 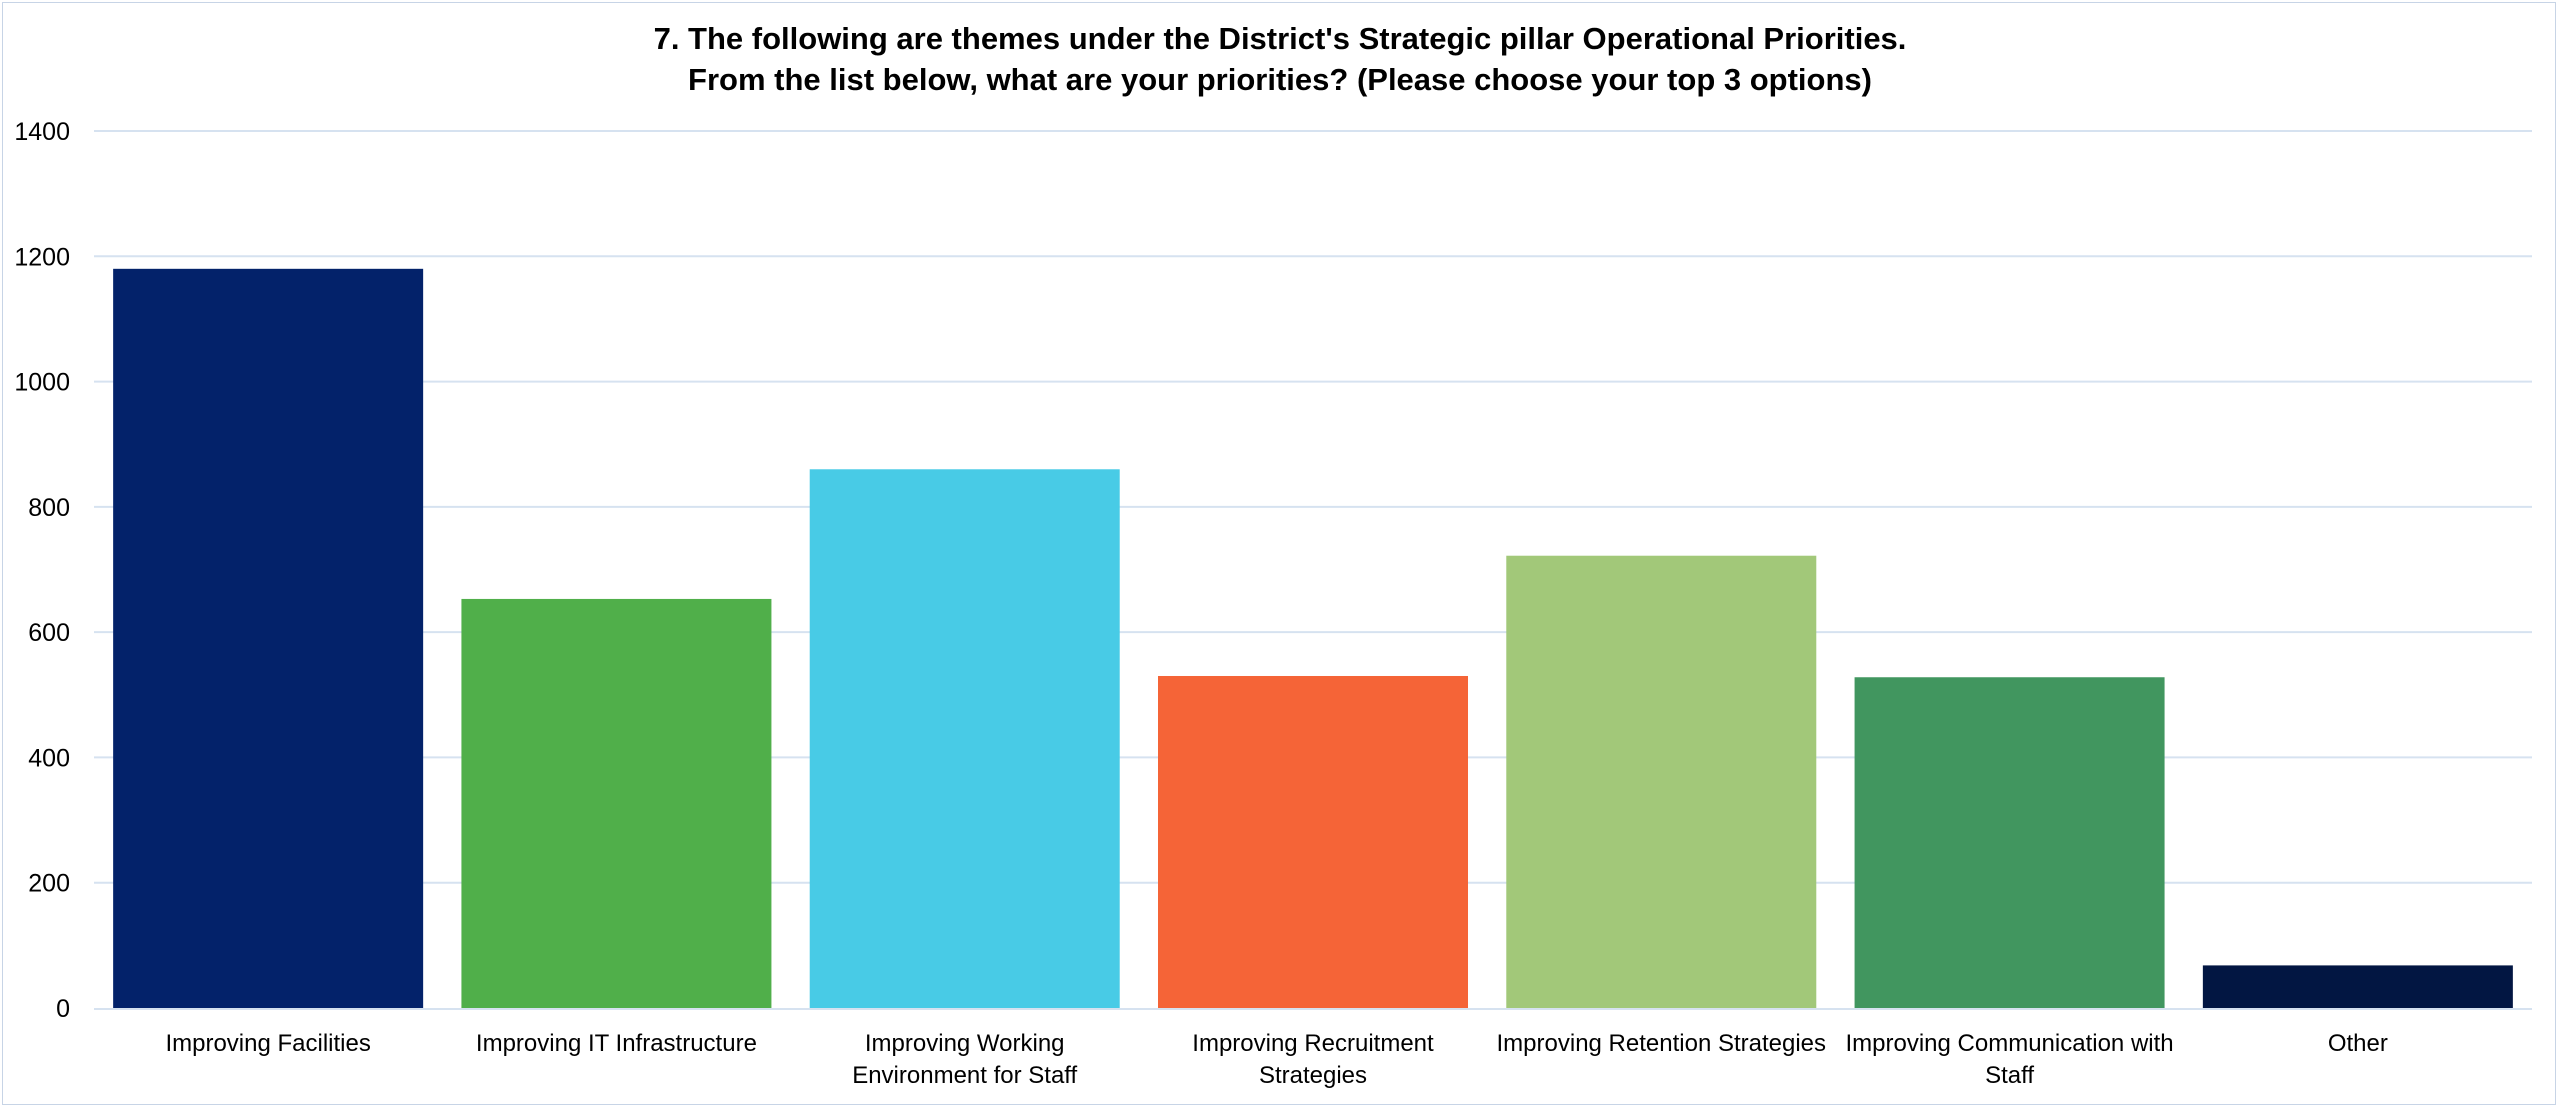 I want to click on x-tick-label: Strategies, so click(x=1313, y=1075).